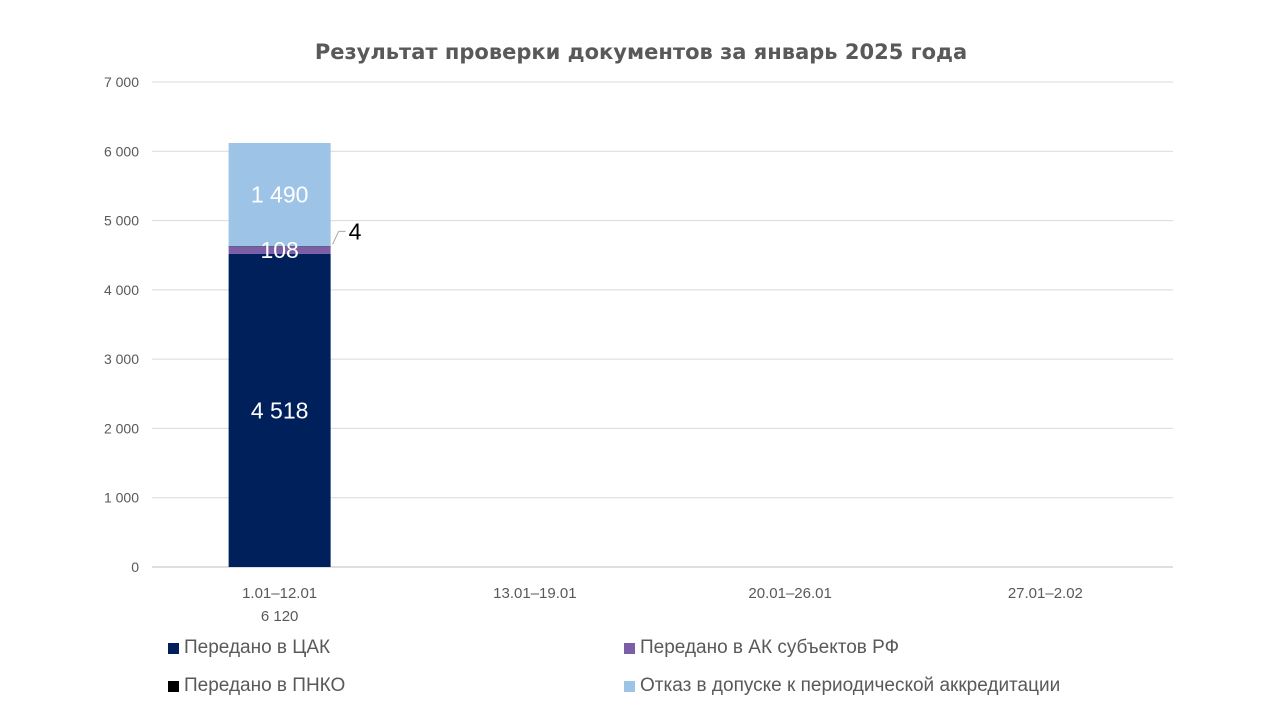 The height and width of the screenshot is (720, 1280). What do you see at coordinates (121, 221) in the screenshot?
I see `y-tick-label: 5 000` at bounding box center [121, 221].